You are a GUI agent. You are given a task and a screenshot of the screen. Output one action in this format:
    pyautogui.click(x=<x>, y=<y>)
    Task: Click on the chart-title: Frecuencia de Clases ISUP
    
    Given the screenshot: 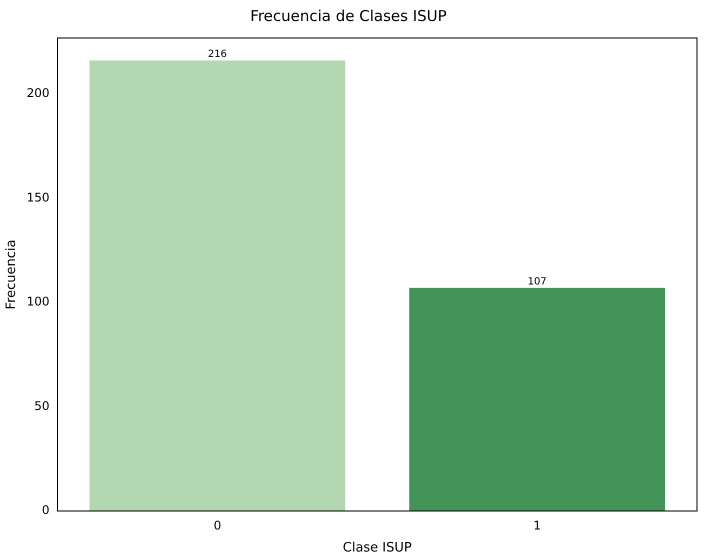 What is the action you would take?
    pyautogui.click(x=348, y=15)
    